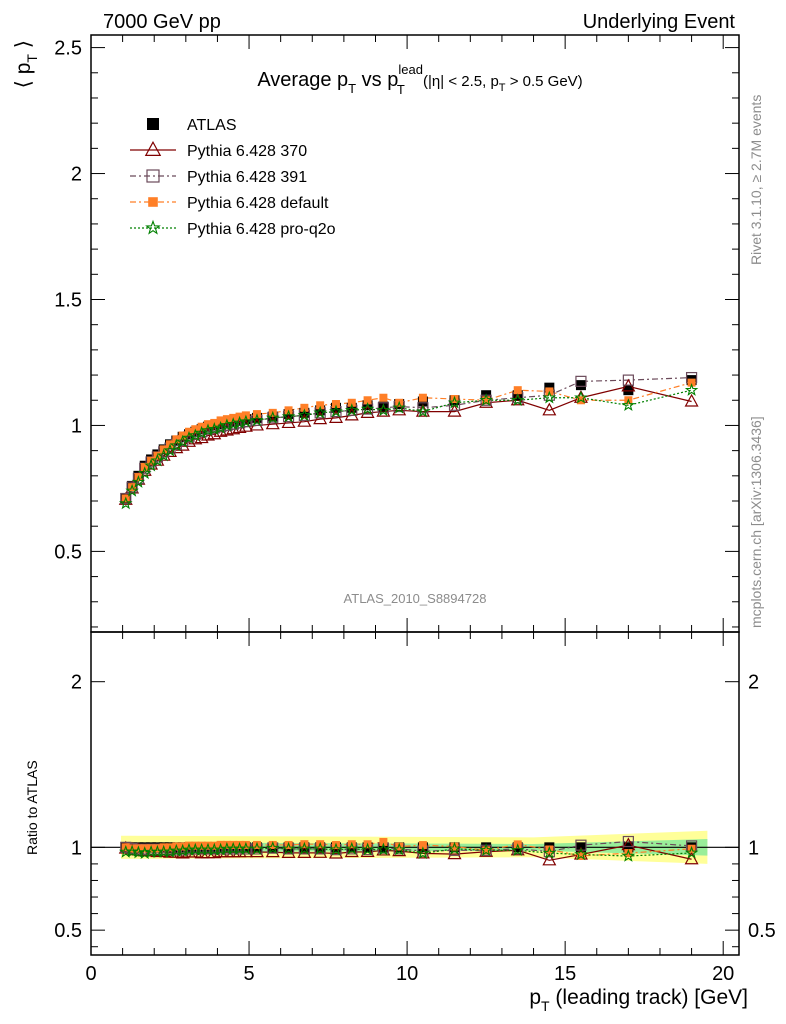 The image size is (786, 1024). What do you see at coordinates (32, 807) in the screenshot?
I see `ratio-y-axis-label: Ratio to ATLAS` at bounding box center [32, 807].